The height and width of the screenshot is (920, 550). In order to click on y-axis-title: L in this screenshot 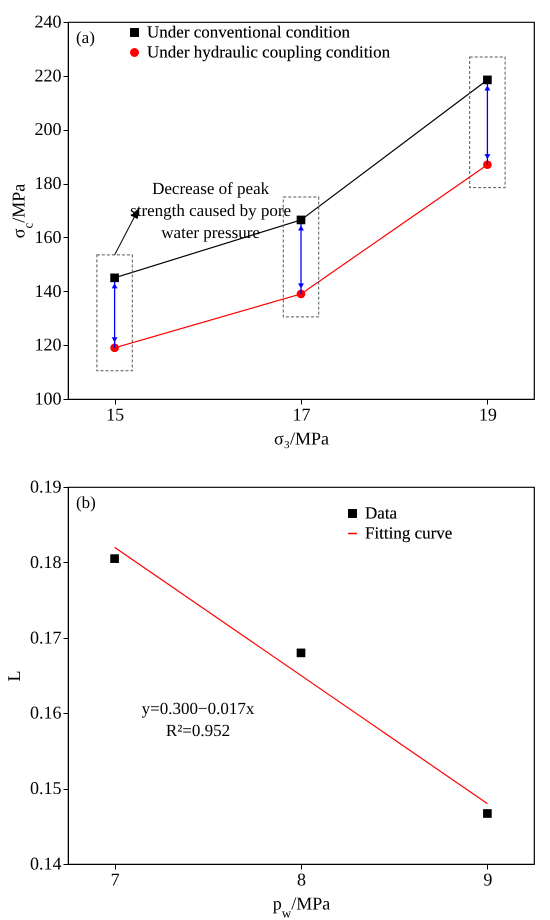, I will do `click(14, 676)`.